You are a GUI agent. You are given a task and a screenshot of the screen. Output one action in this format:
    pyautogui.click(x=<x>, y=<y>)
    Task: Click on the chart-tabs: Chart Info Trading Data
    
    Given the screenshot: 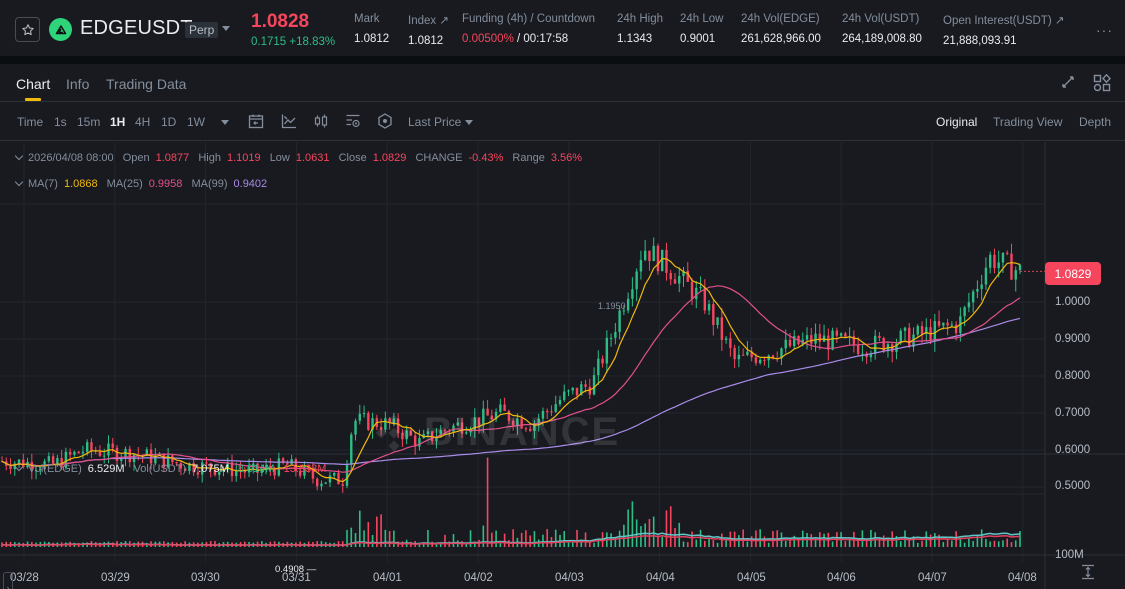 What is the action you would take?
    pyautogui.click(x=562, y=83)
    